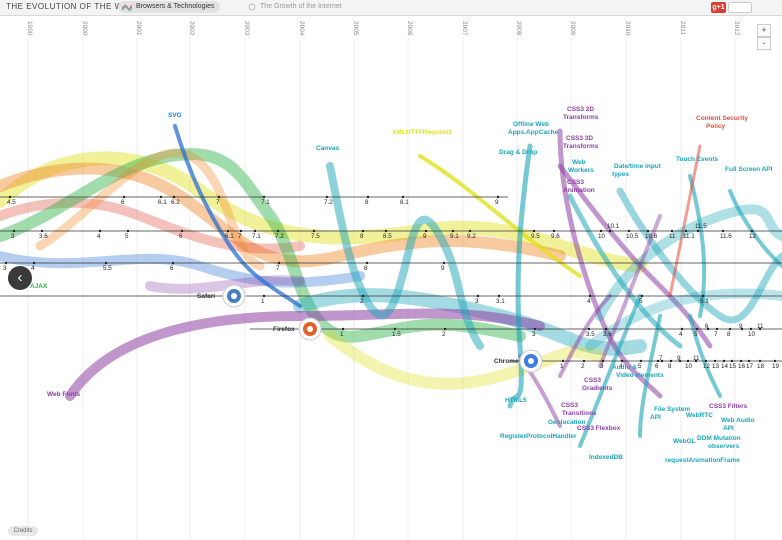 The width and height of the screenshot is (782, 540). What do you see at coordinates (716, 366) in the screenshot?
I see `version-label: 13` at bounding box center [716, 366].